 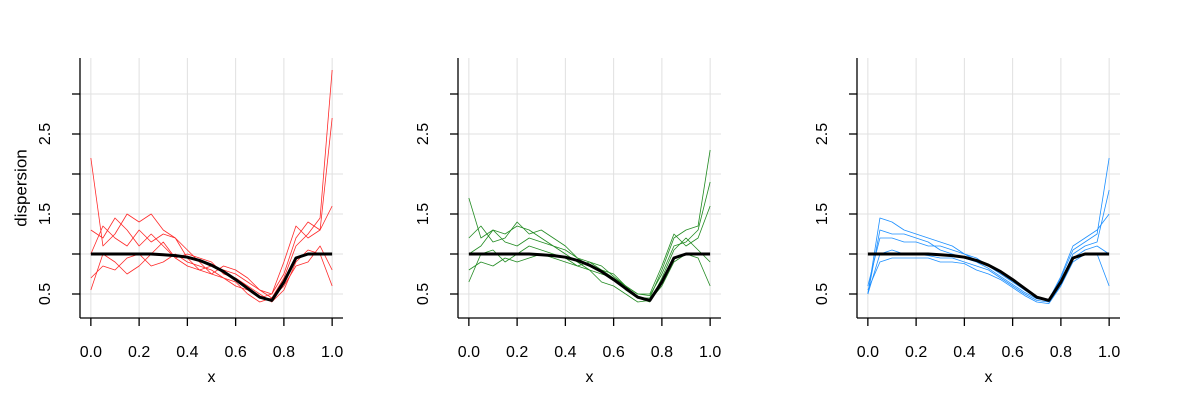 What do you see at coordinates (20, 188) in the screenshot?
I see `y-axis-label: dispersion` at bounding box center [20, 188].